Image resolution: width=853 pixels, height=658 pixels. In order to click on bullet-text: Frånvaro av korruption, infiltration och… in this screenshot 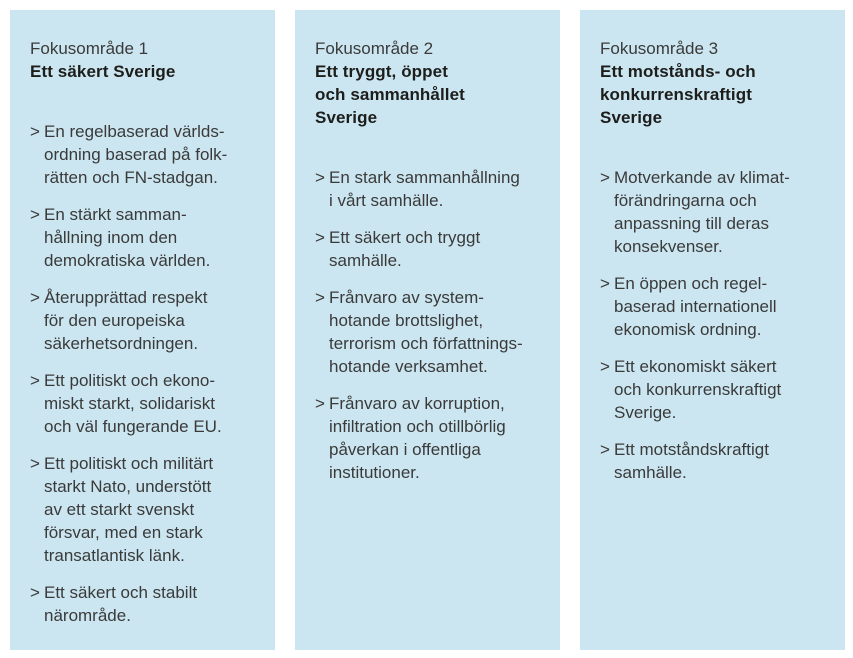, I will do `click(417, 438)`.